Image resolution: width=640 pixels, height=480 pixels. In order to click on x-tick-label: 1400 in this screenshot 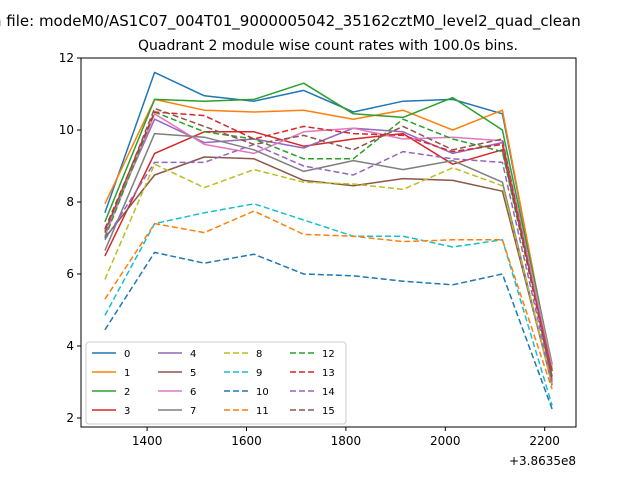, I will do `click(147, 441)`.